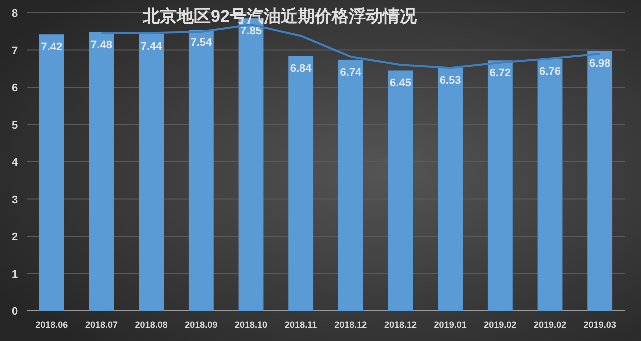 Image resolution: width=641 pixels, height=341 pixels. Describe the element at coordinates (15, 51) in the screenshot. I see `y-tick-label: 7` at that location.